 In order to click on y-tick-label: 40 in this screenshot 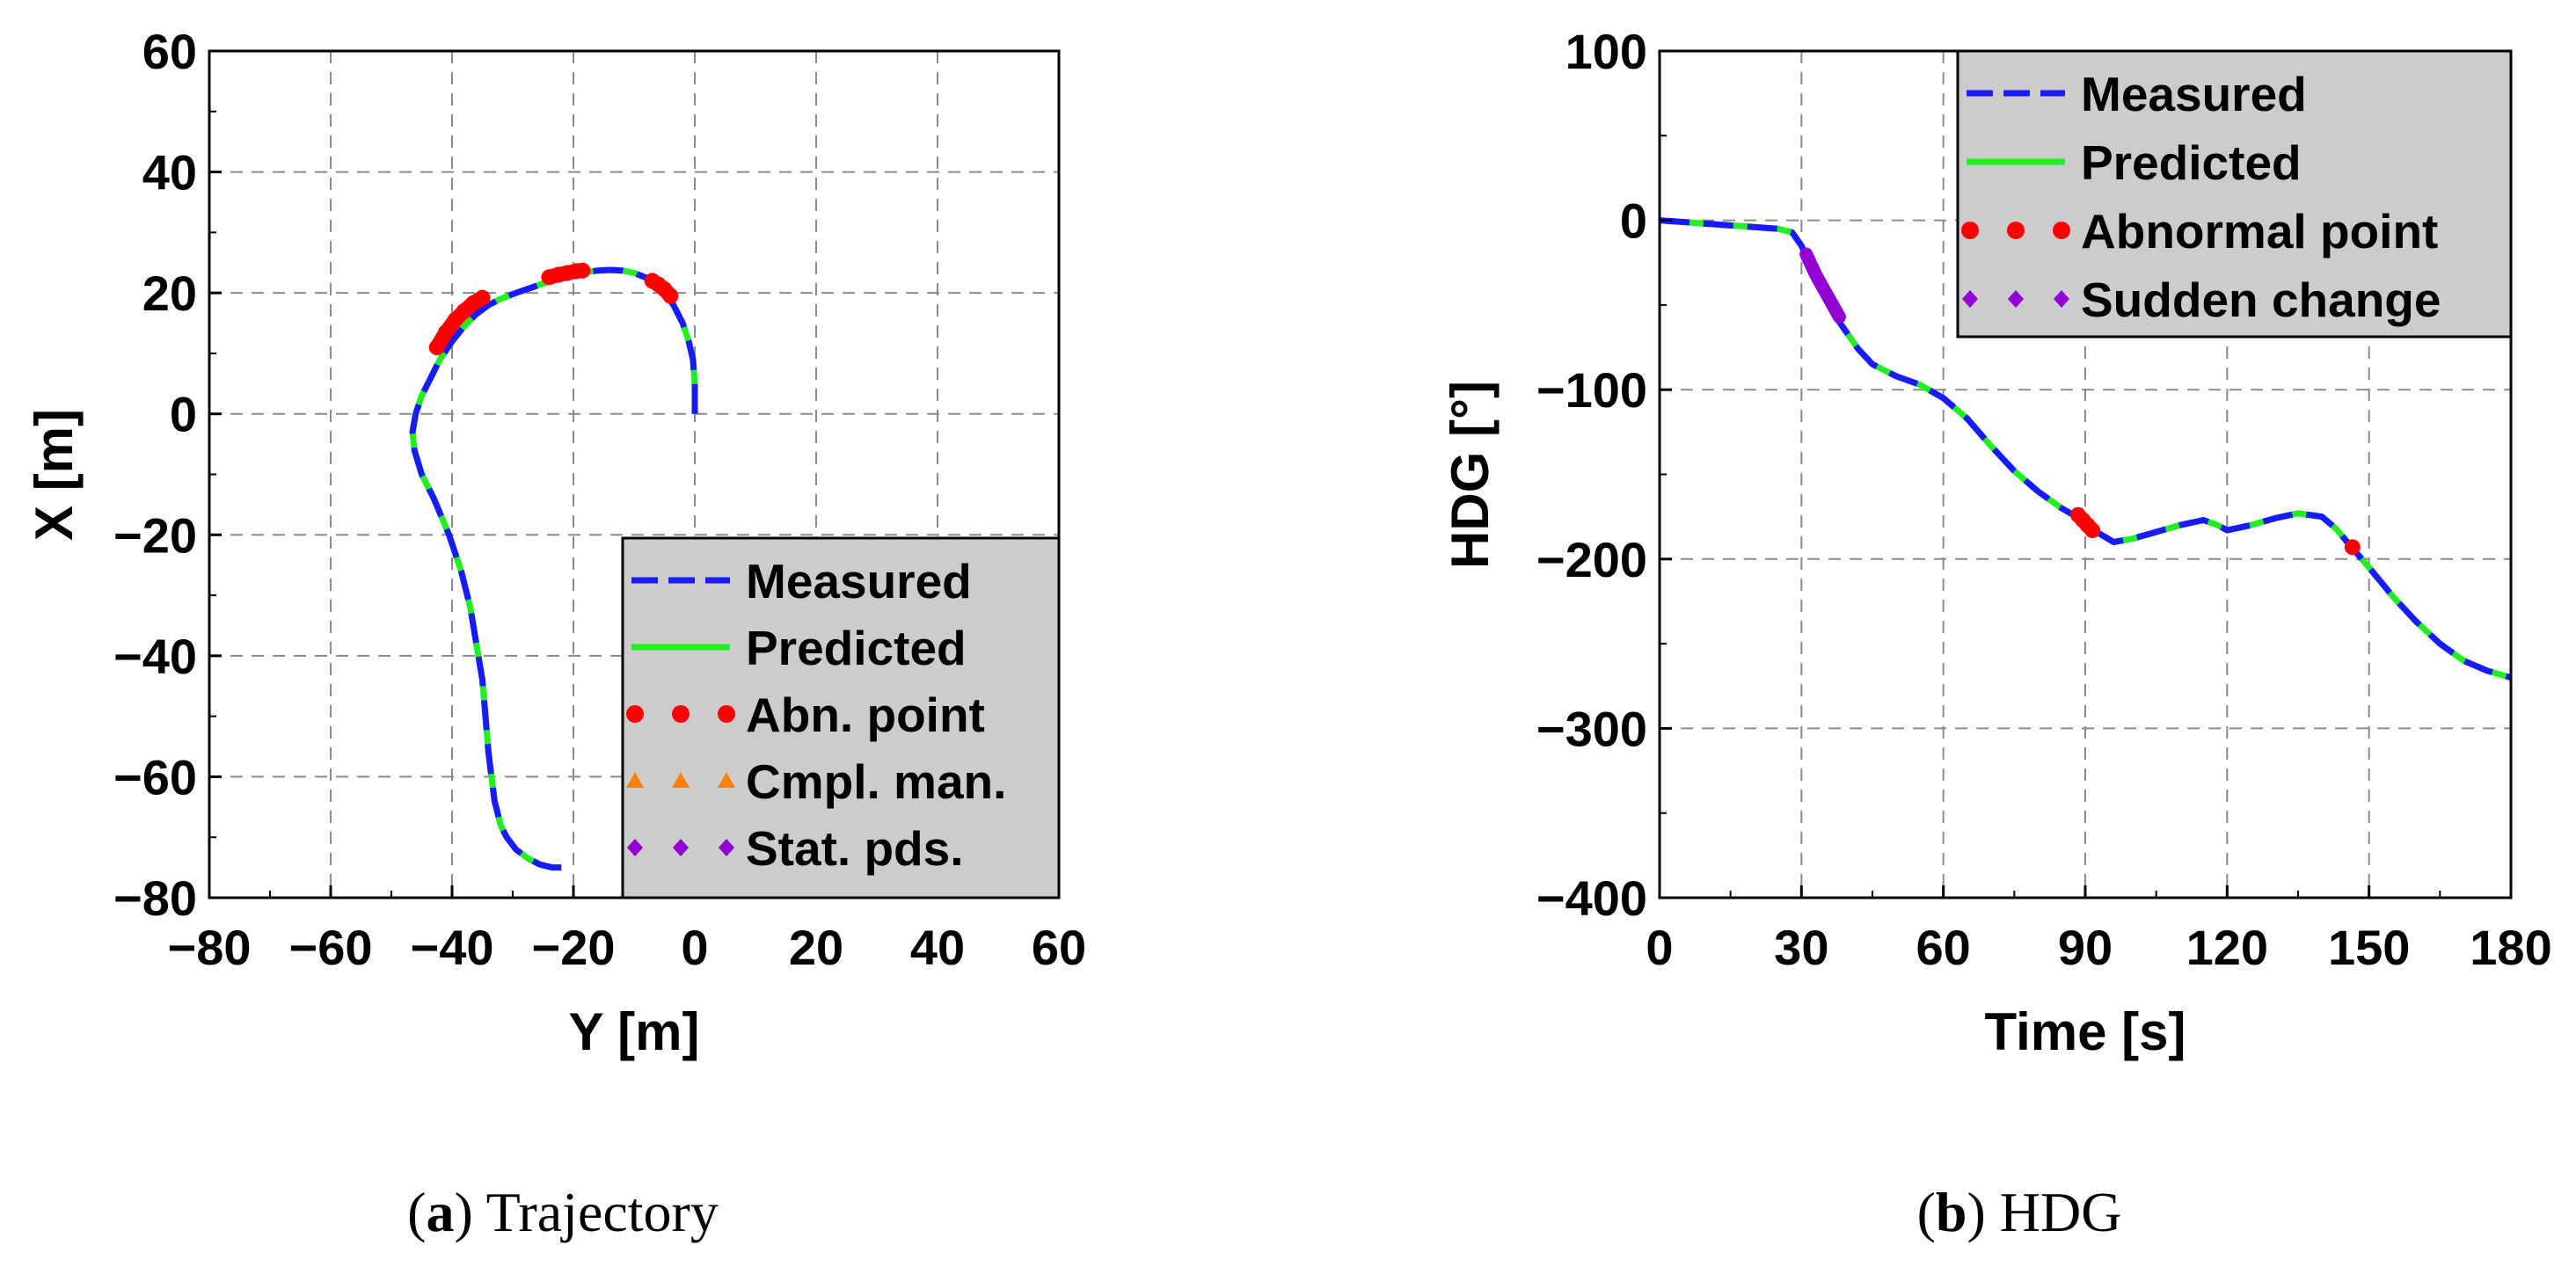, I will do `click(169, 173)`.